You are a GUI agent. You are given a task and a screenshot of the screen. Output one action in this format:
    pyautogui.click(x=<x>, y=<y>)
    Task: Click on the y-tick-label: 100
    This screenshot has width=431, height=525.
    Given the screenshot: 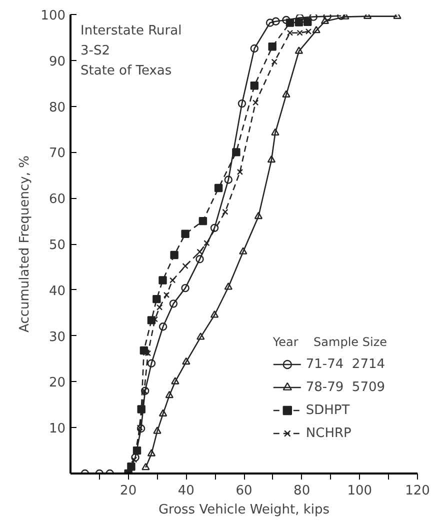 What is the action you would take?
    pyautogui.click(x=53, y=16)
    